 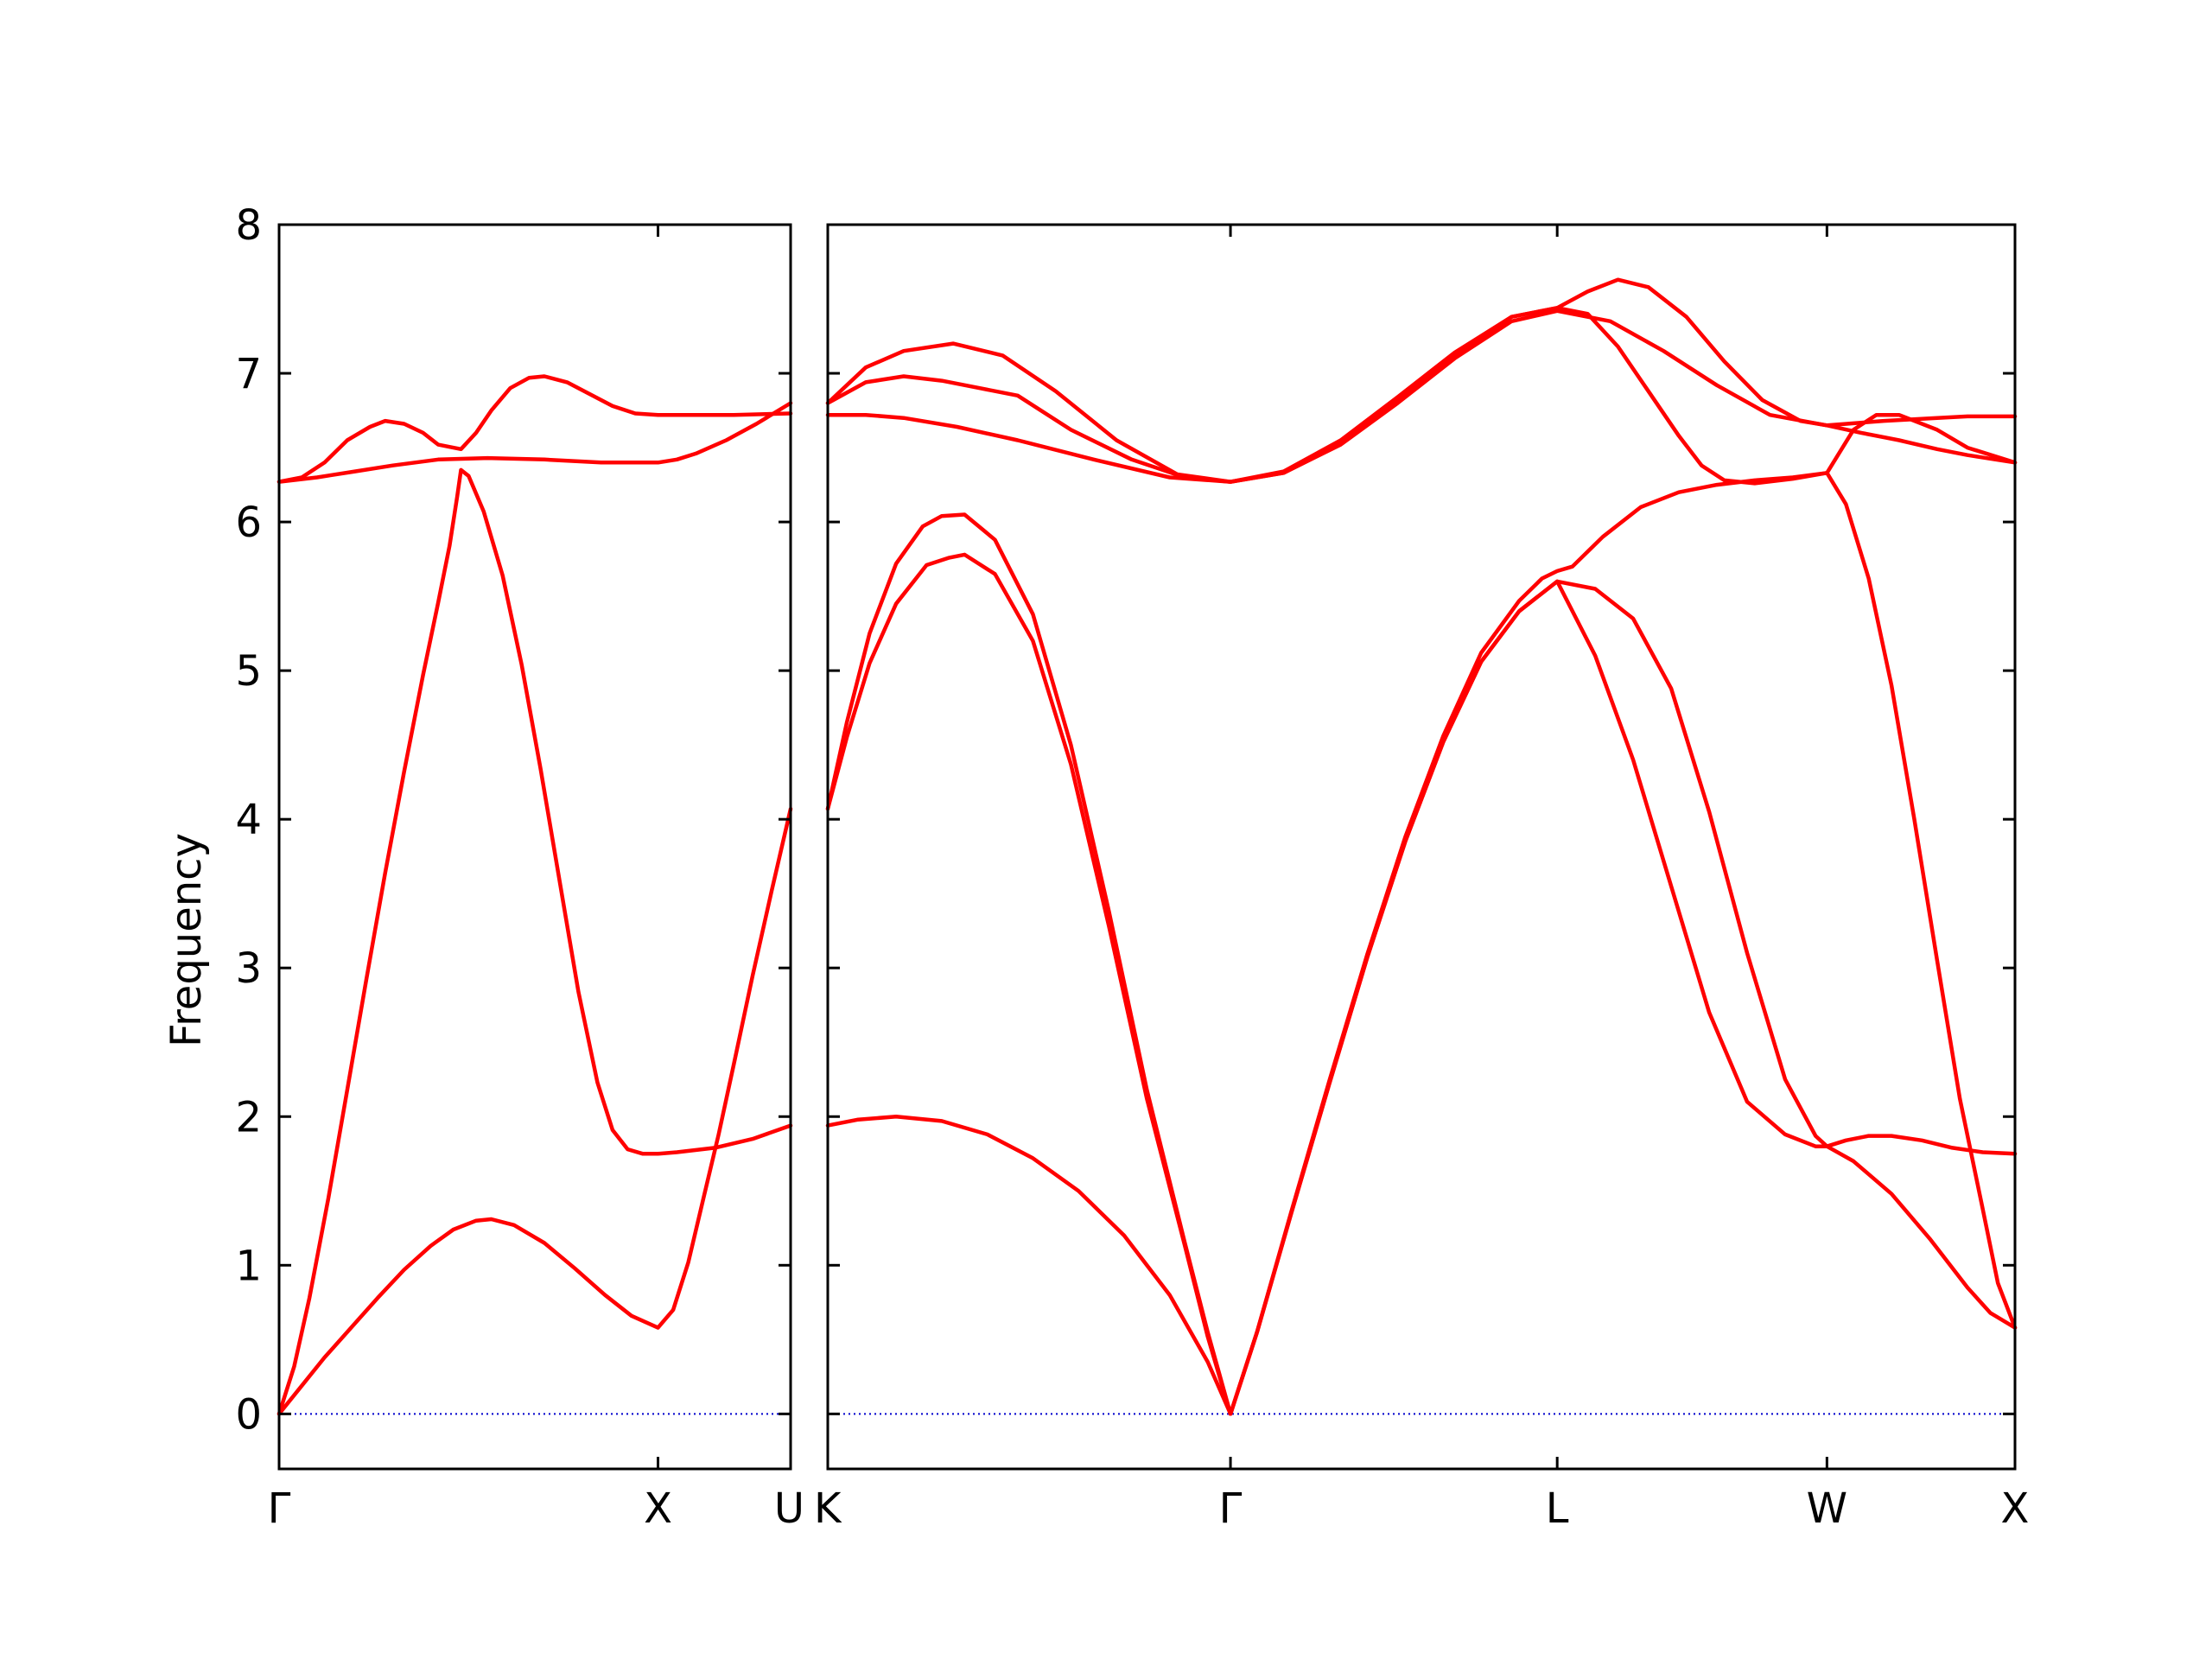 What do you see at coordinates (828, 1508) in the screenshot?
I see `x-tick-label: K` at bounding box center [828, 1508].